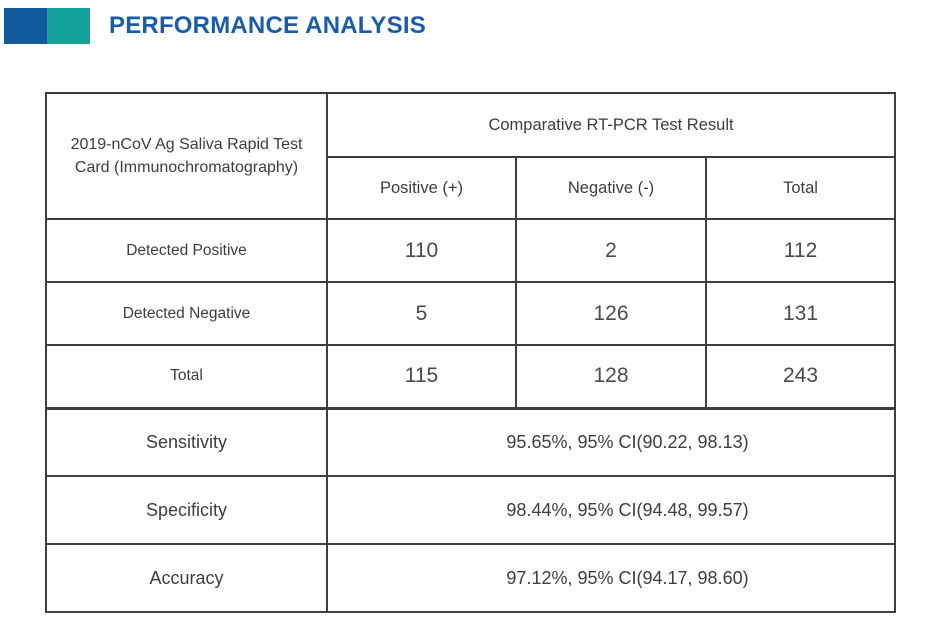 Image resolution: width=938 pixels, height=643 pixels. I want to click on col-header-total: Total, so click(800, 188).